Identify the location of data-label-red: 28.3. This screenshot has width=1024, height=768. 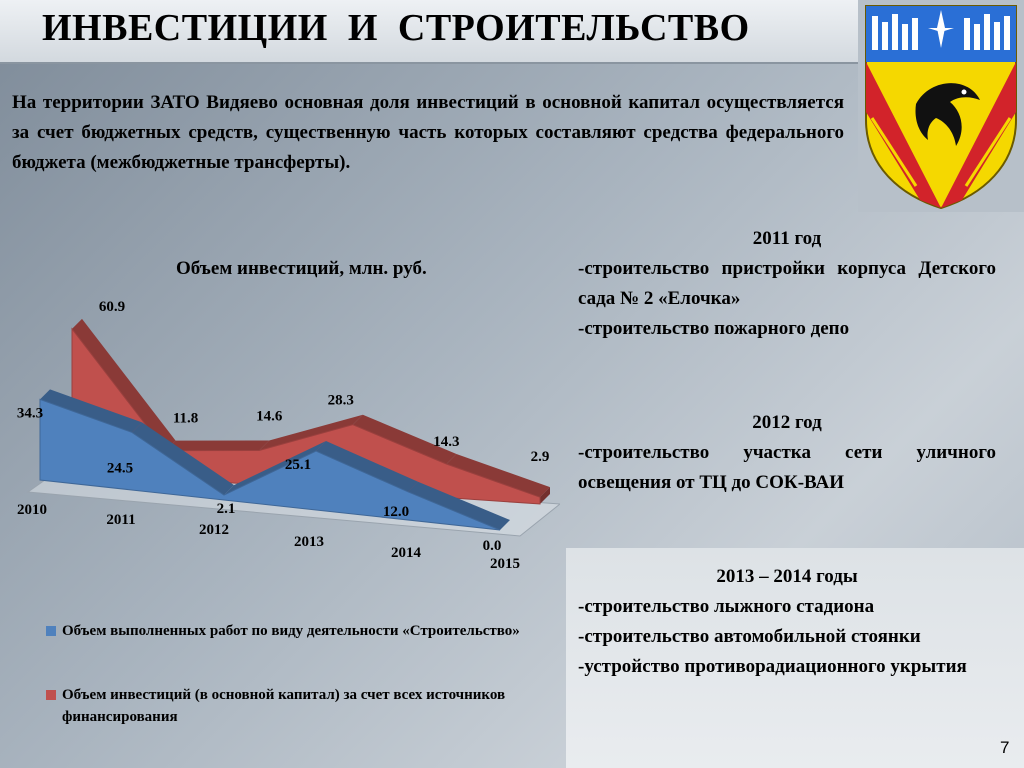
(341, 401).